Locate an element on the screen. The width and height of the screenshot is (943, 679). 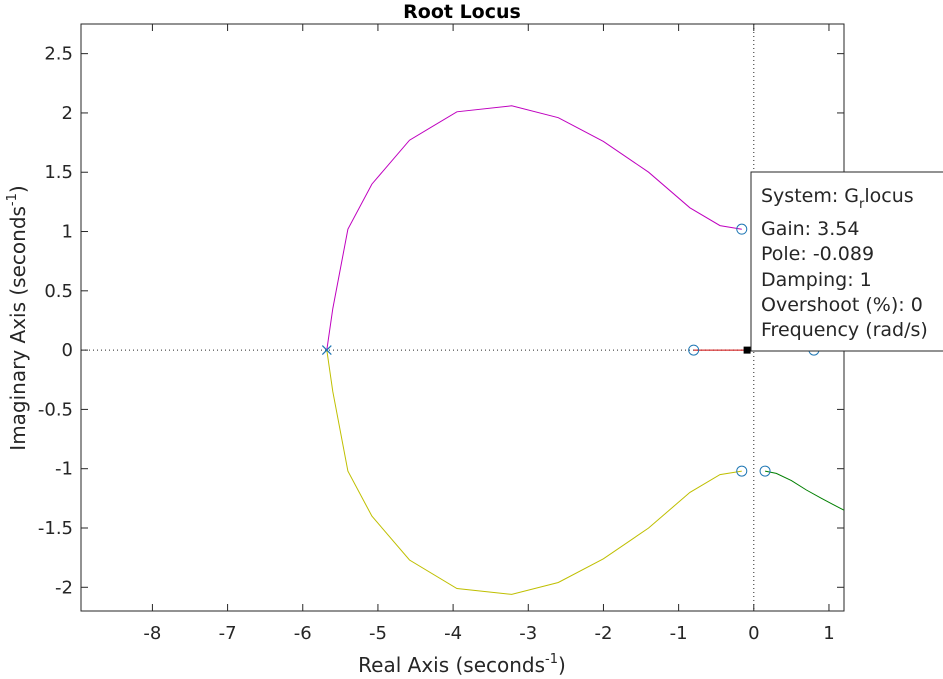
x-axis-label: Real Axis (seconds-1) is located at coordinates (462, 664).